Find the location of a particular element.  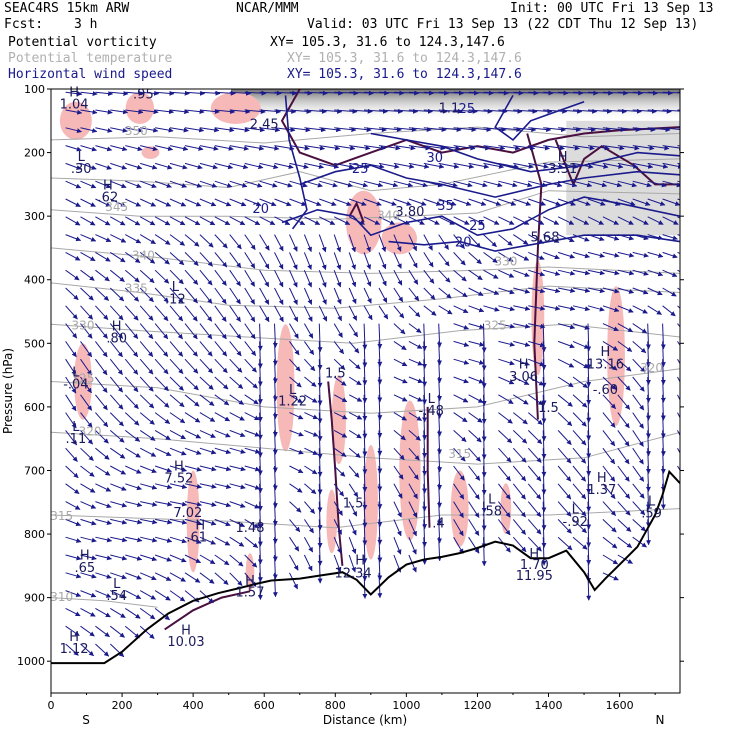

x-tick-label: 1200 is located at coordinates (477, 705).